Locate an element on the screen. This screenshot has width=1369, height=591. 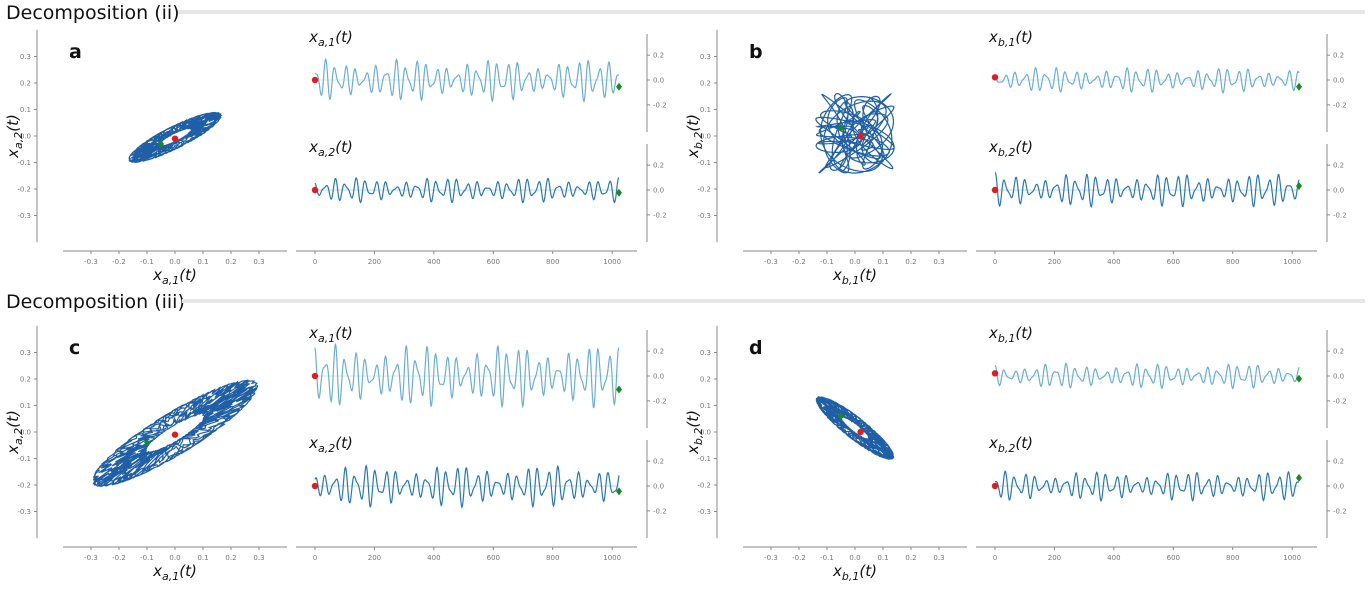
panel-letter: d is located at coordinates (756, 348).